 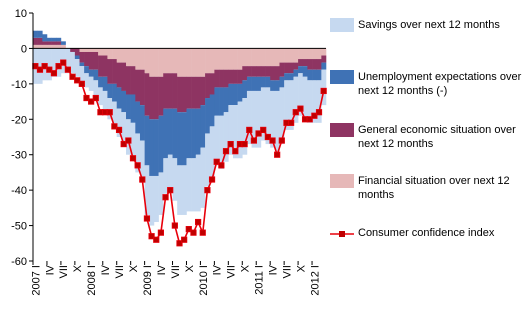 I want to click on x-tick-label: 2010 I, so click(x=204, y=280).